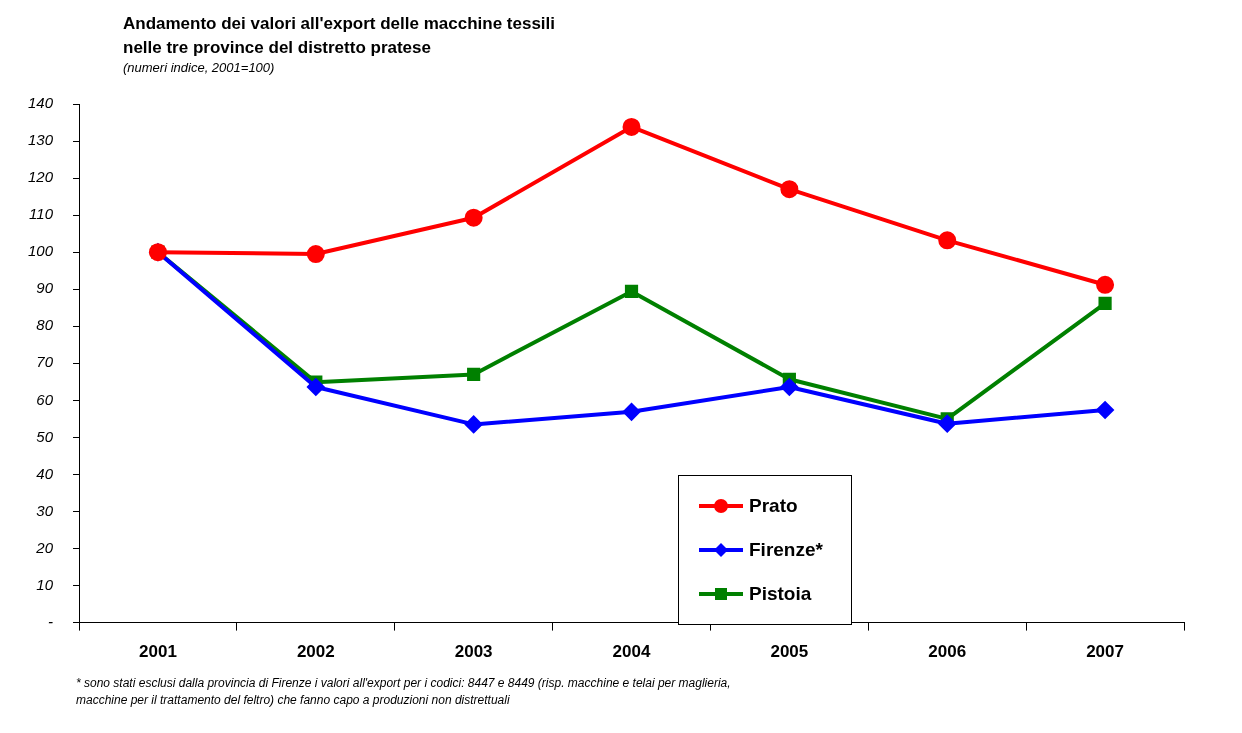  What do you see at coordinates (773, 506) in the screenshot?
I see `legend-label: Prato` at bounding box center [773, 506].